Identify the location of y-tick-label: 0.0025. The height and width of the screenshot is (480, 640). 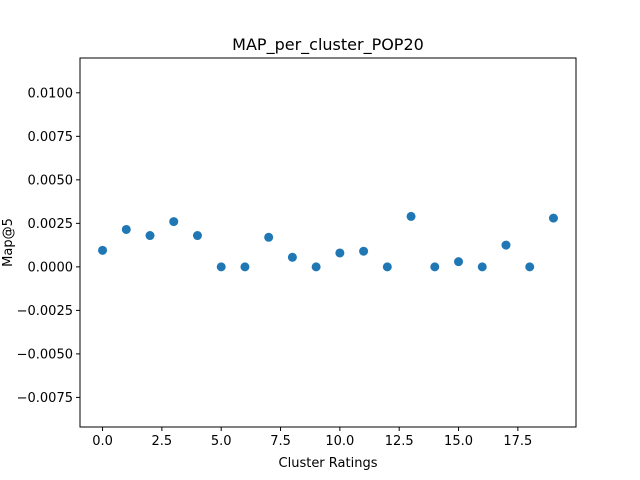
(51, 224).